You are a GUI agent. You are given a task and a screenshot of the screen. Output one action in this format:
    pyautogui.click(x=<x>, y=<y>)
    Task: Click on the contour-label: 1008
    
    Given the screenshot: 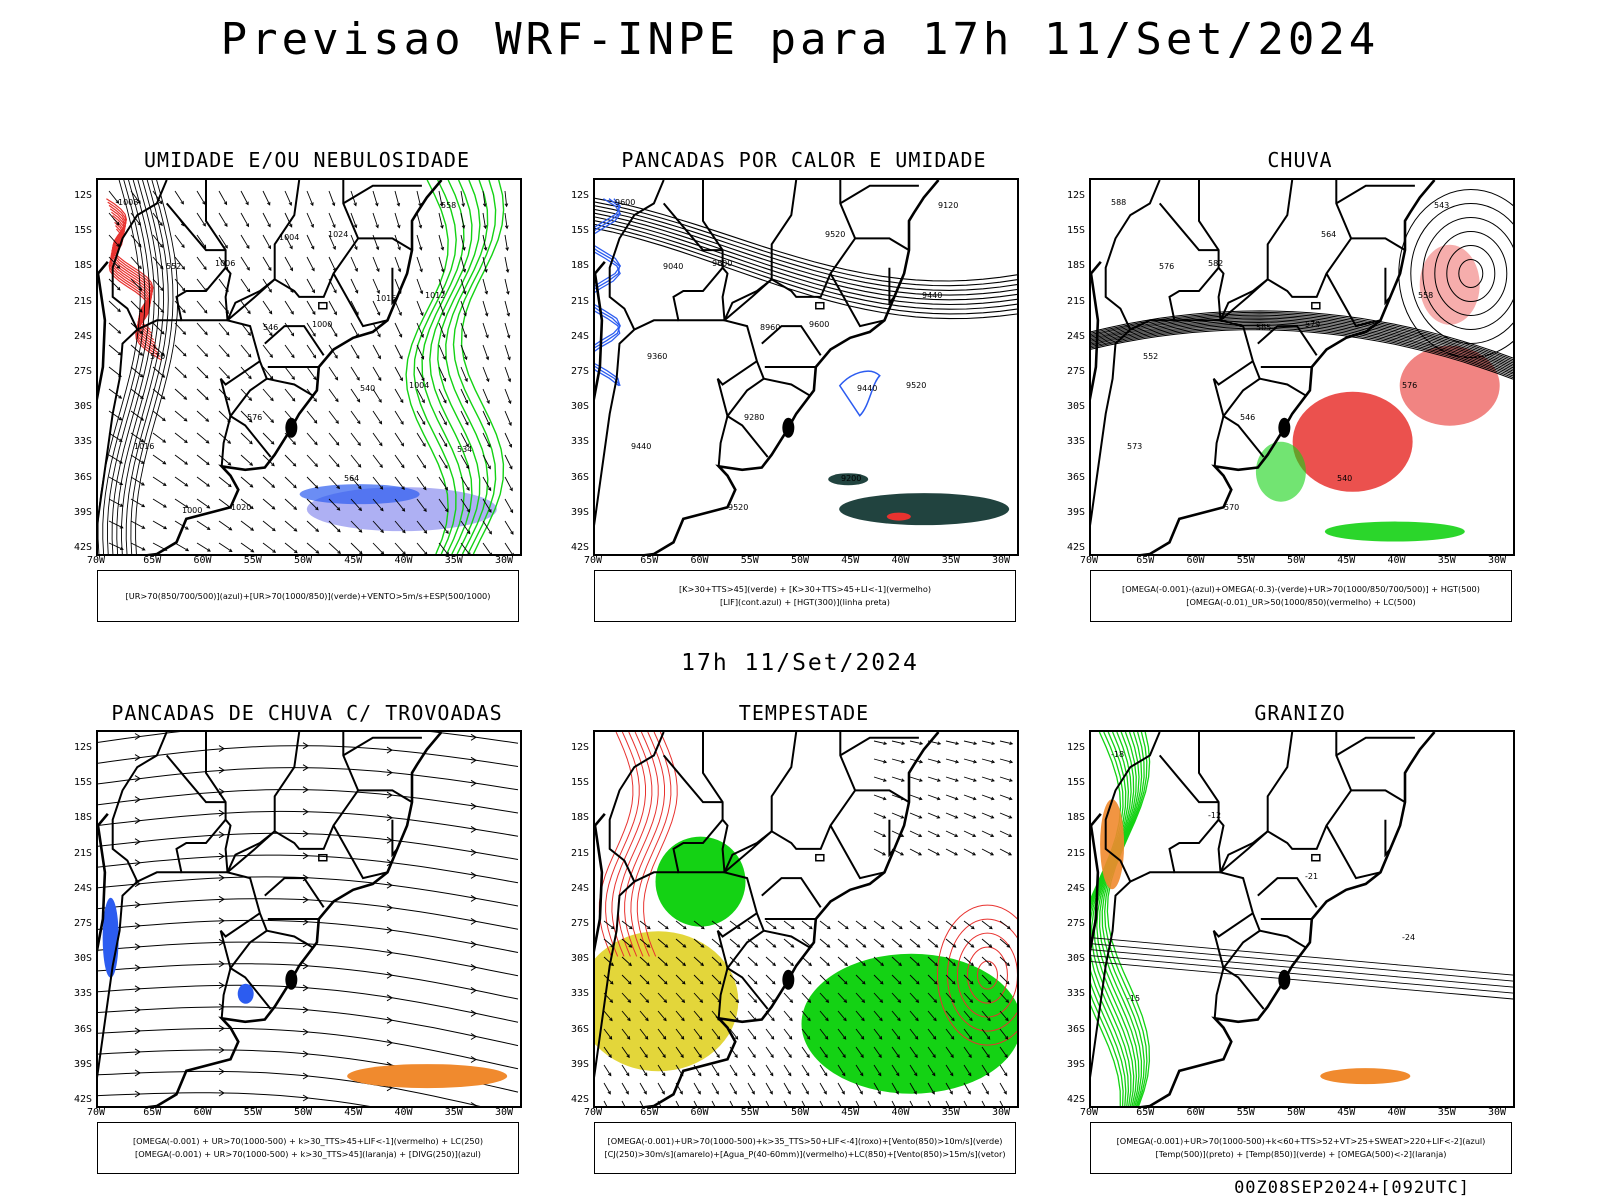 What is the action you would take?
    pyautogui.click(x=128, y=202)
    